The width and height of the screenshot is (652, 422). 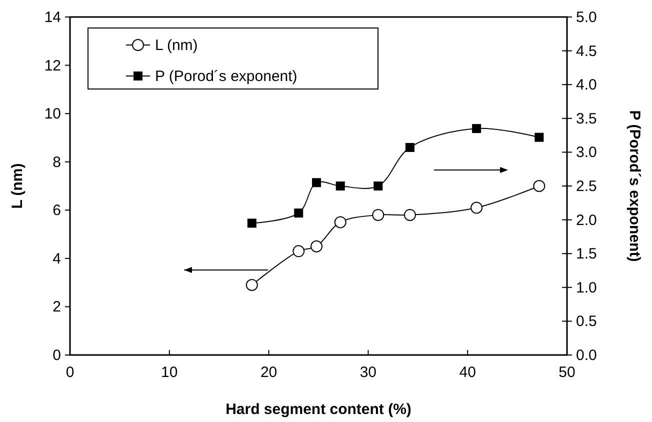 I want to click on y-tick-label: 2, so click(x=56, y=307).